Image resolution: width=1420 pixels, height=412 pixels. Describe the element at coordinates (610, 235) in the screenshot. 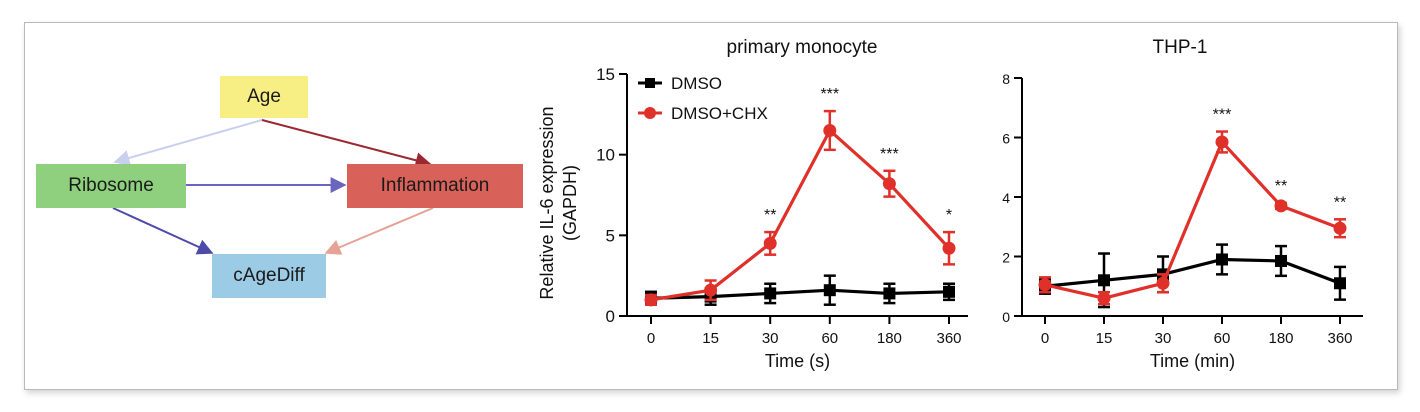

I see `y-tick-label: 5` at that location.